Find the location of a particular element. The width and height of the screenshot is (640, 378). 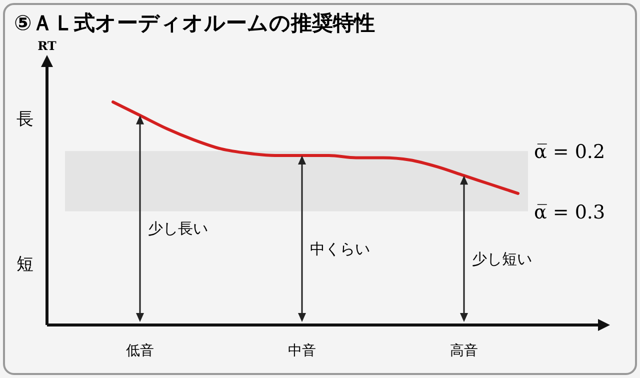

text: RT is located at coordinates (47, 46).